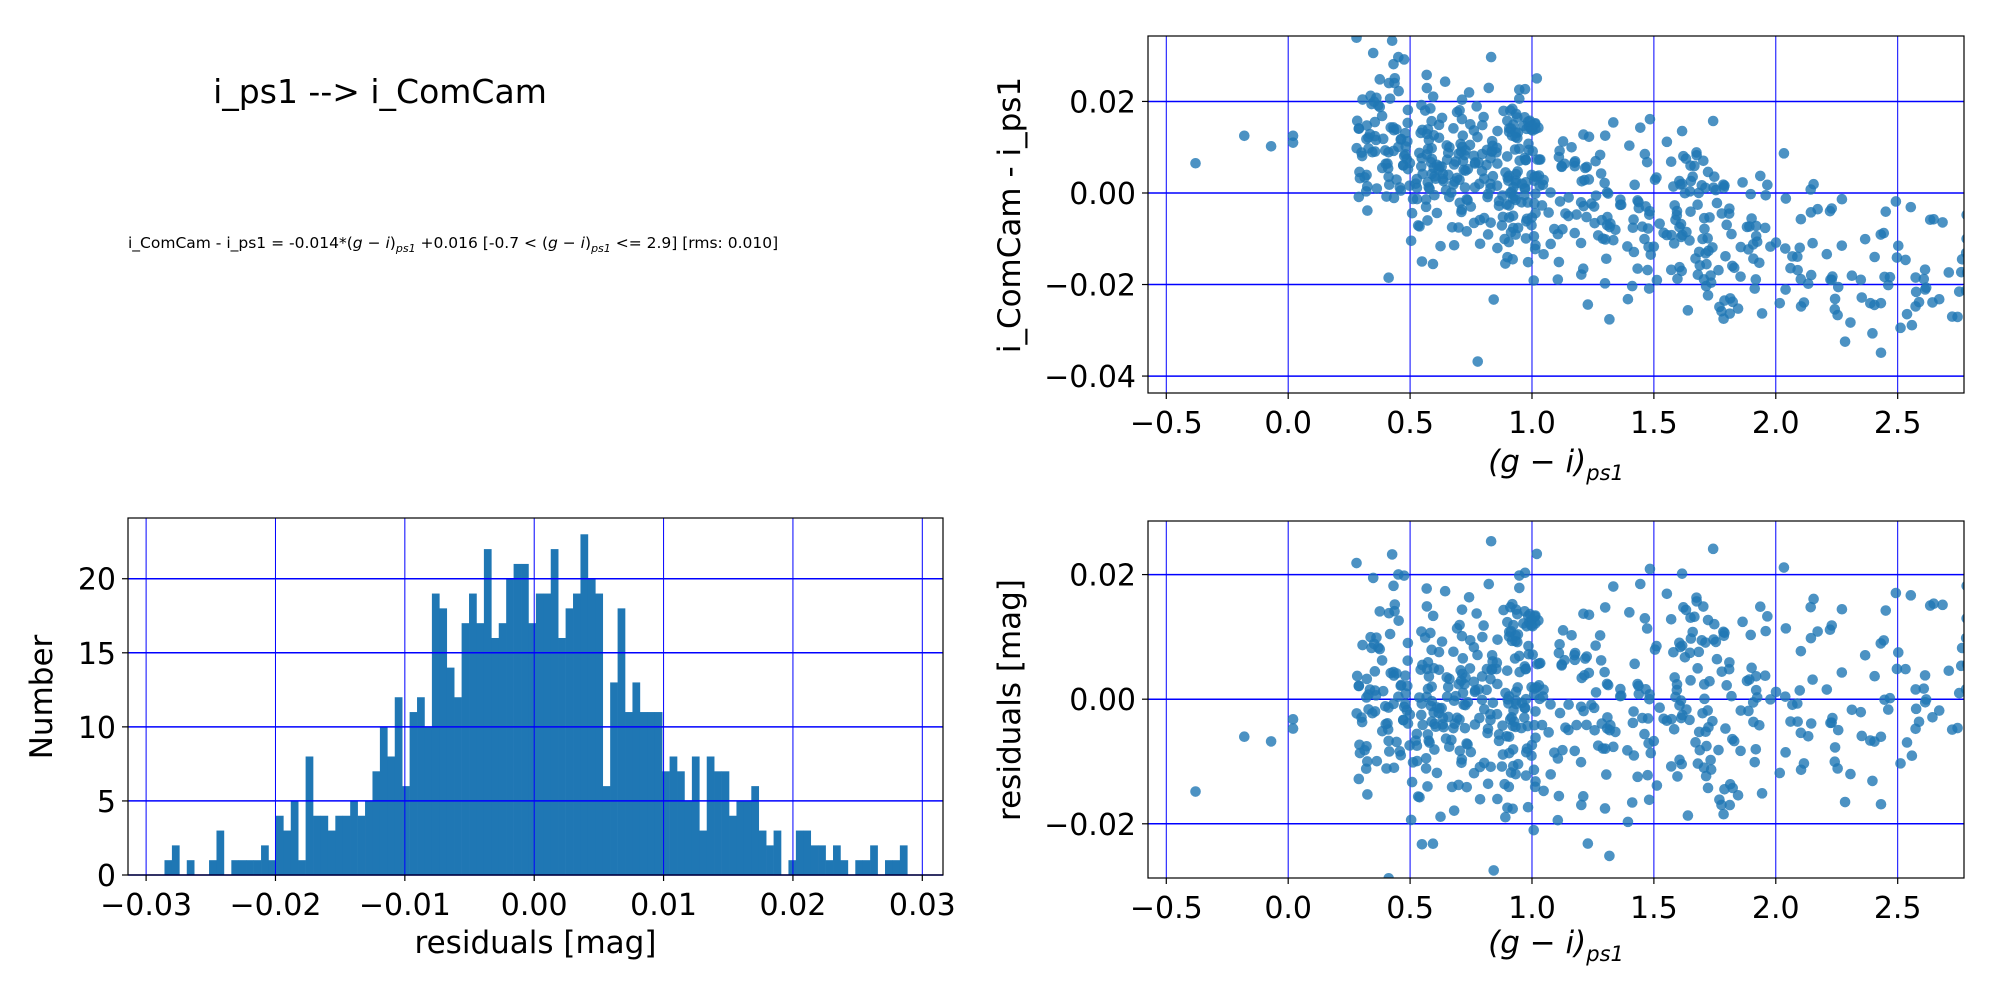  I want to click on y-tick-label: 10, so click(97, 728).